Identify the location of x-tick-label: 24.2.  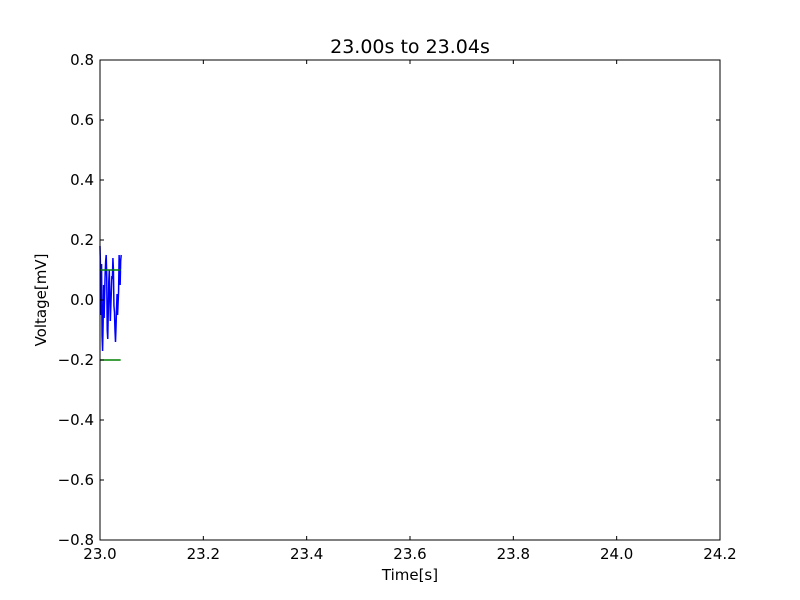
(719, 554).